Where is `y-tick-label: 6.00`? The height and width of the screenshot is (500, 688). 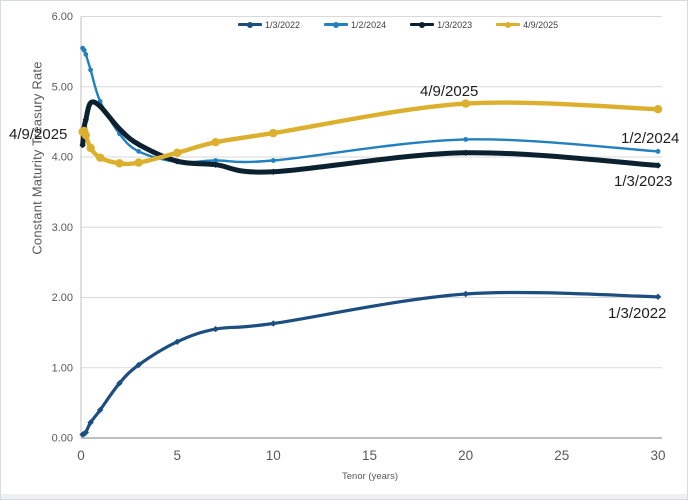 y-tick-label: 6.00 is located at coordinates (62, 17).